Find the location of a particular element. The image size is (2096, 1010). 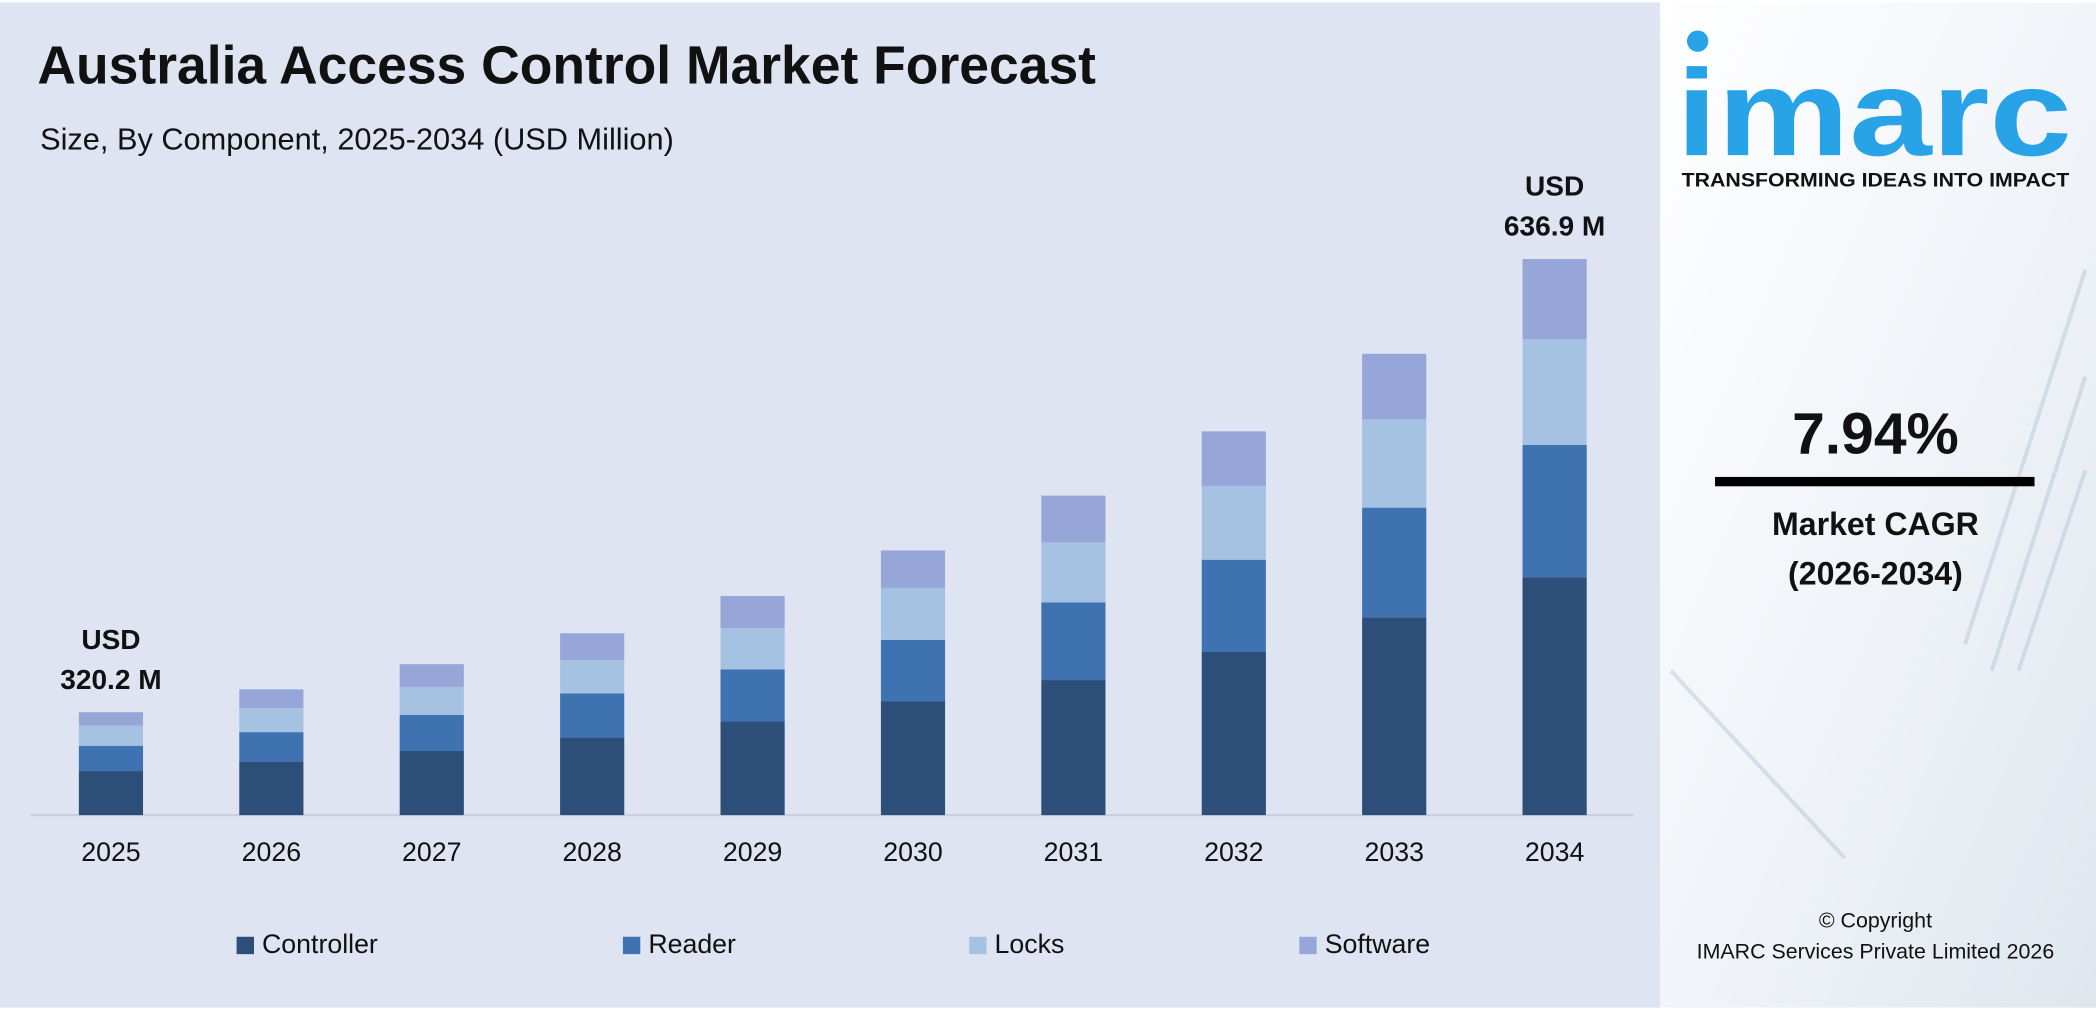

company: IMARC Services Private Limited 2026 is located at coordinates (1876, 951).